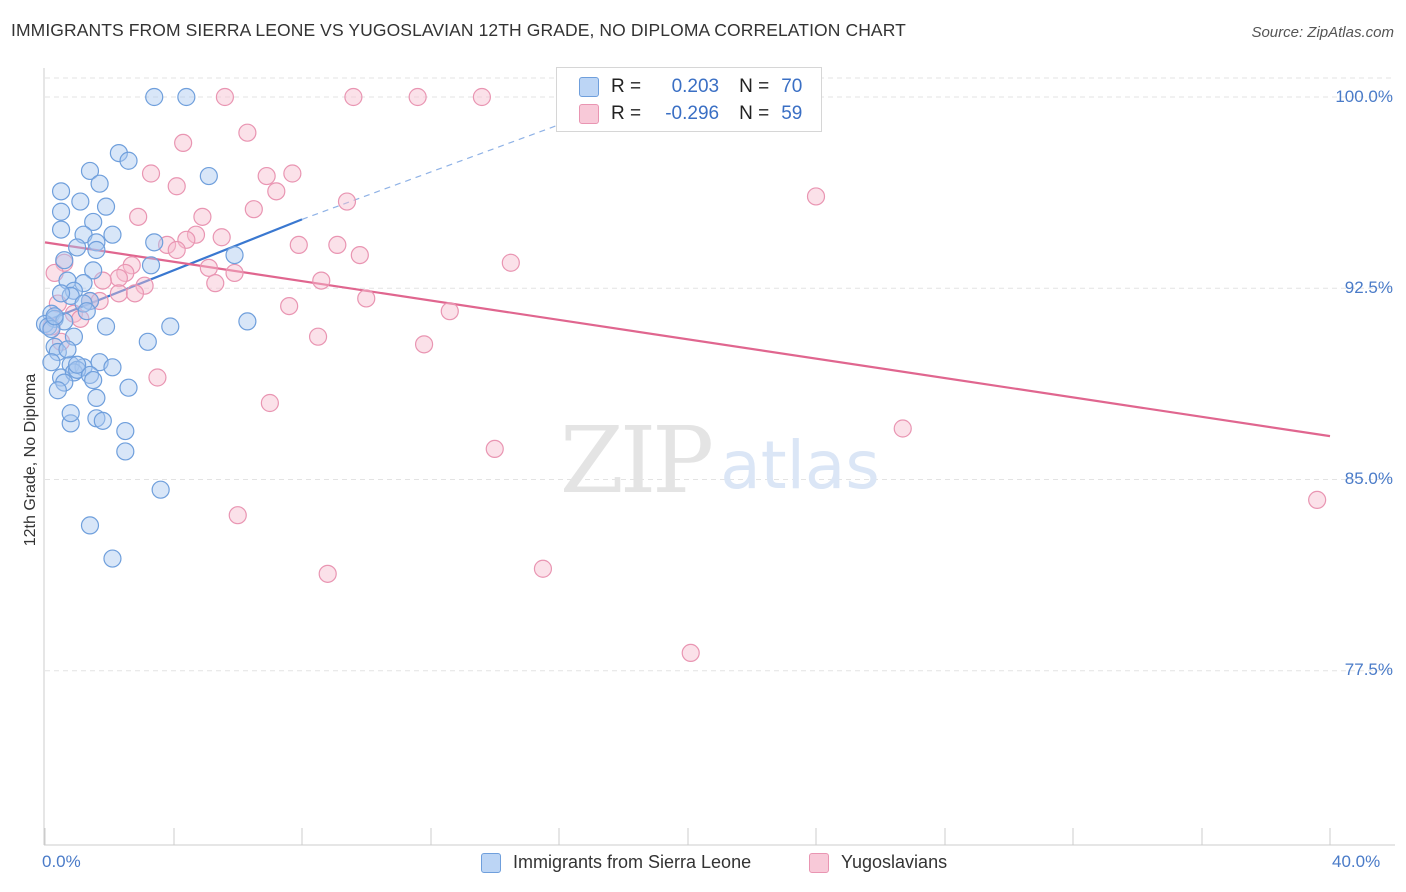 This screenshot has height=892, width=1406. What do you see at coordinates (1364, 96) in the screenshot?
I see `y-tick-label: 100.0%` at bounding box center [1364, 96].